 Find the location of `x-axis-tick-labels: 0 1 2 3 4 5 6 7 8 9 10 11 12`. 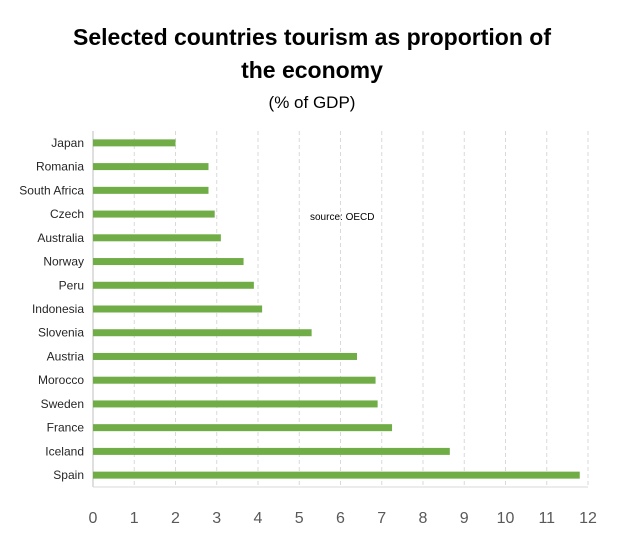

x-axis-tick-labels: 0 1 2 3 4 5 6 7 8 9 10 11 12 is located at coordinates (343, 518).